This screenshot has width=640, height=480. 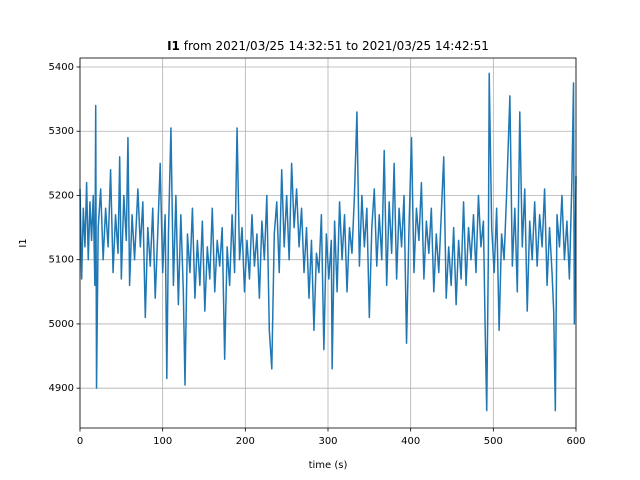 What do you see at coordinates (245, 441) in the screenshot?
I see `x-tick-label: 200` at bounding box center [245, 441].